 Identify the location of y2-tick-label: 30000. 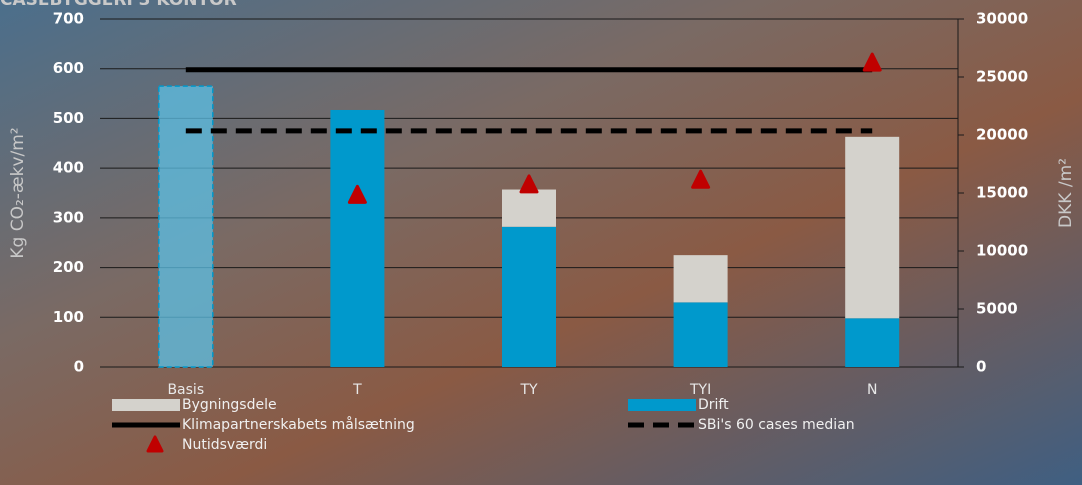
(1002, 19).